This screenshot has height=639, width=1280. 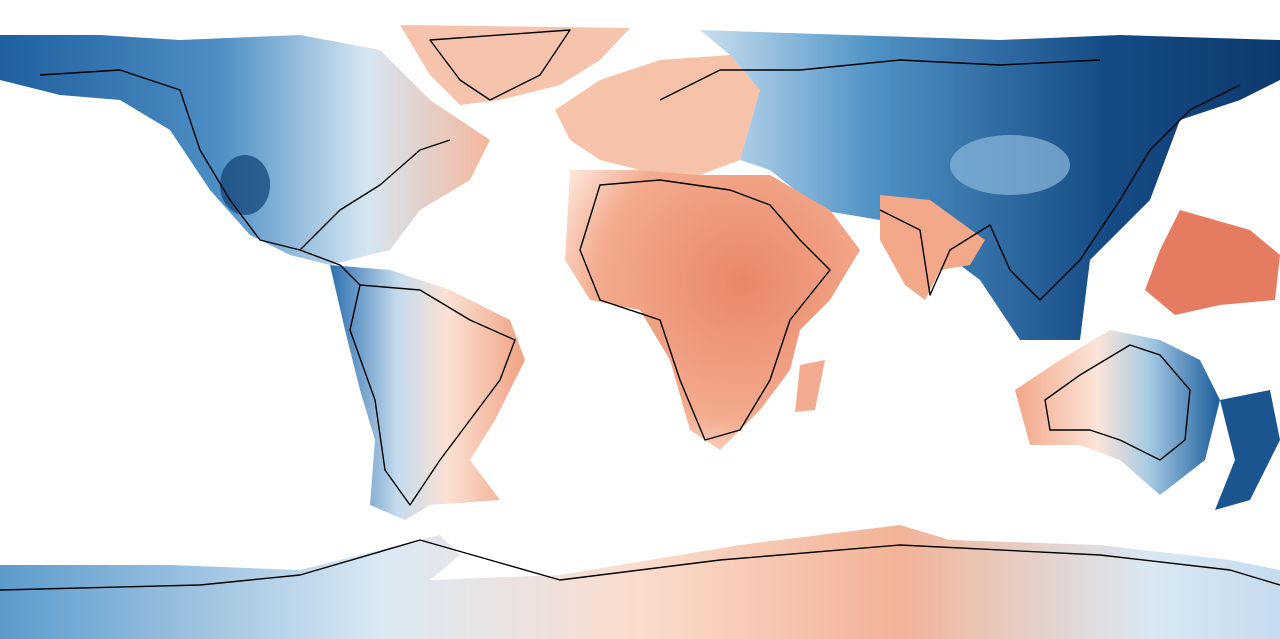 I want to click on africa-field, so click(x=712, y=310).